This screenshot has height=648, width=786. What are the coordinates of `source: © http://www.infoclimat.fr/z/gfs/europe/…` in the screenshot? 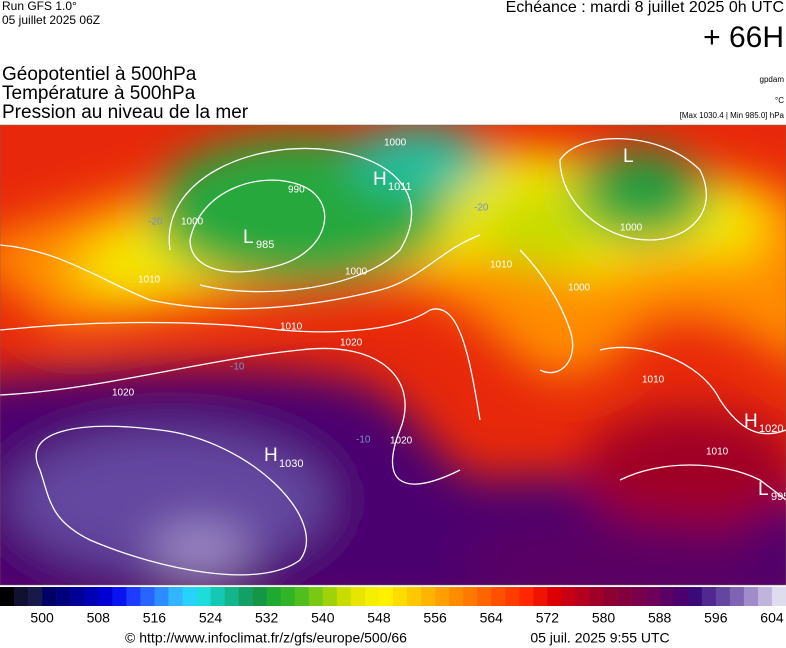 It's located at (266, 638).